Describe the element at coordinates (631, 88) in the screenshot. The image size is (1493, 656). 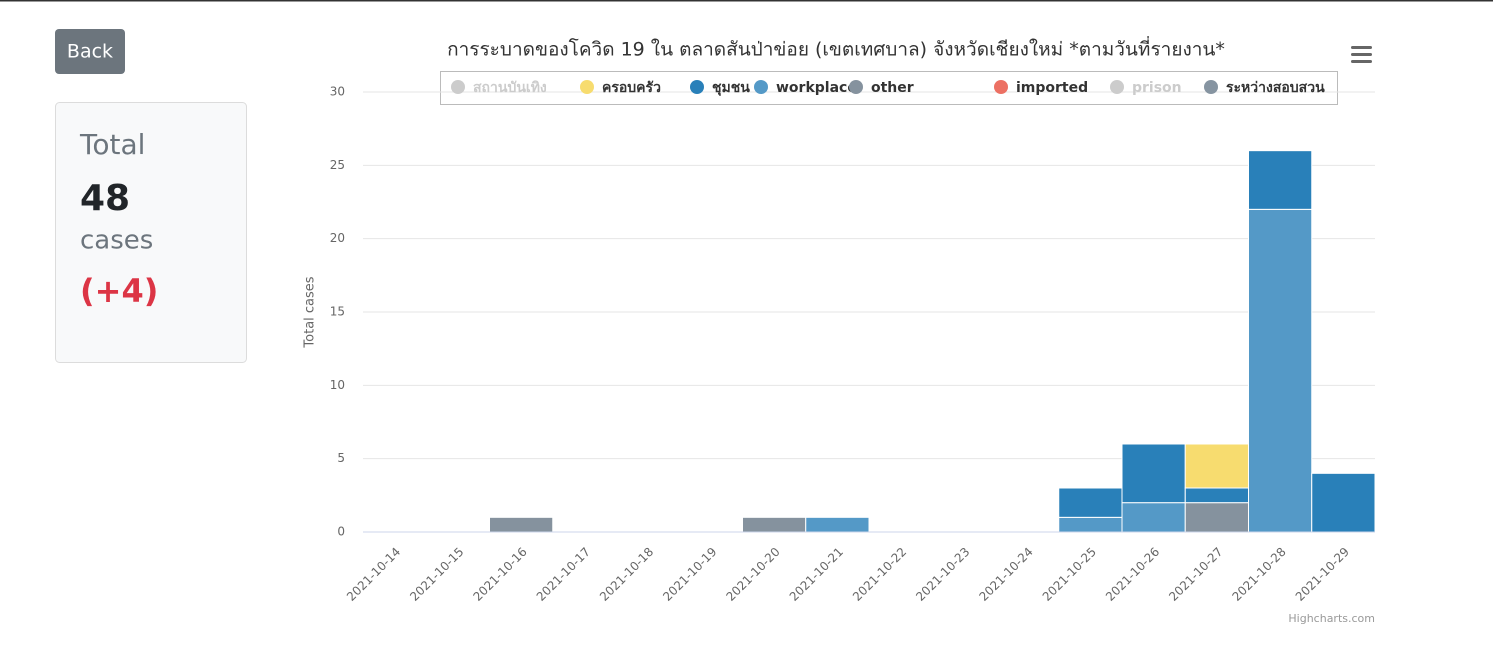
I see `legend-label: ครอบครัว` at that location.